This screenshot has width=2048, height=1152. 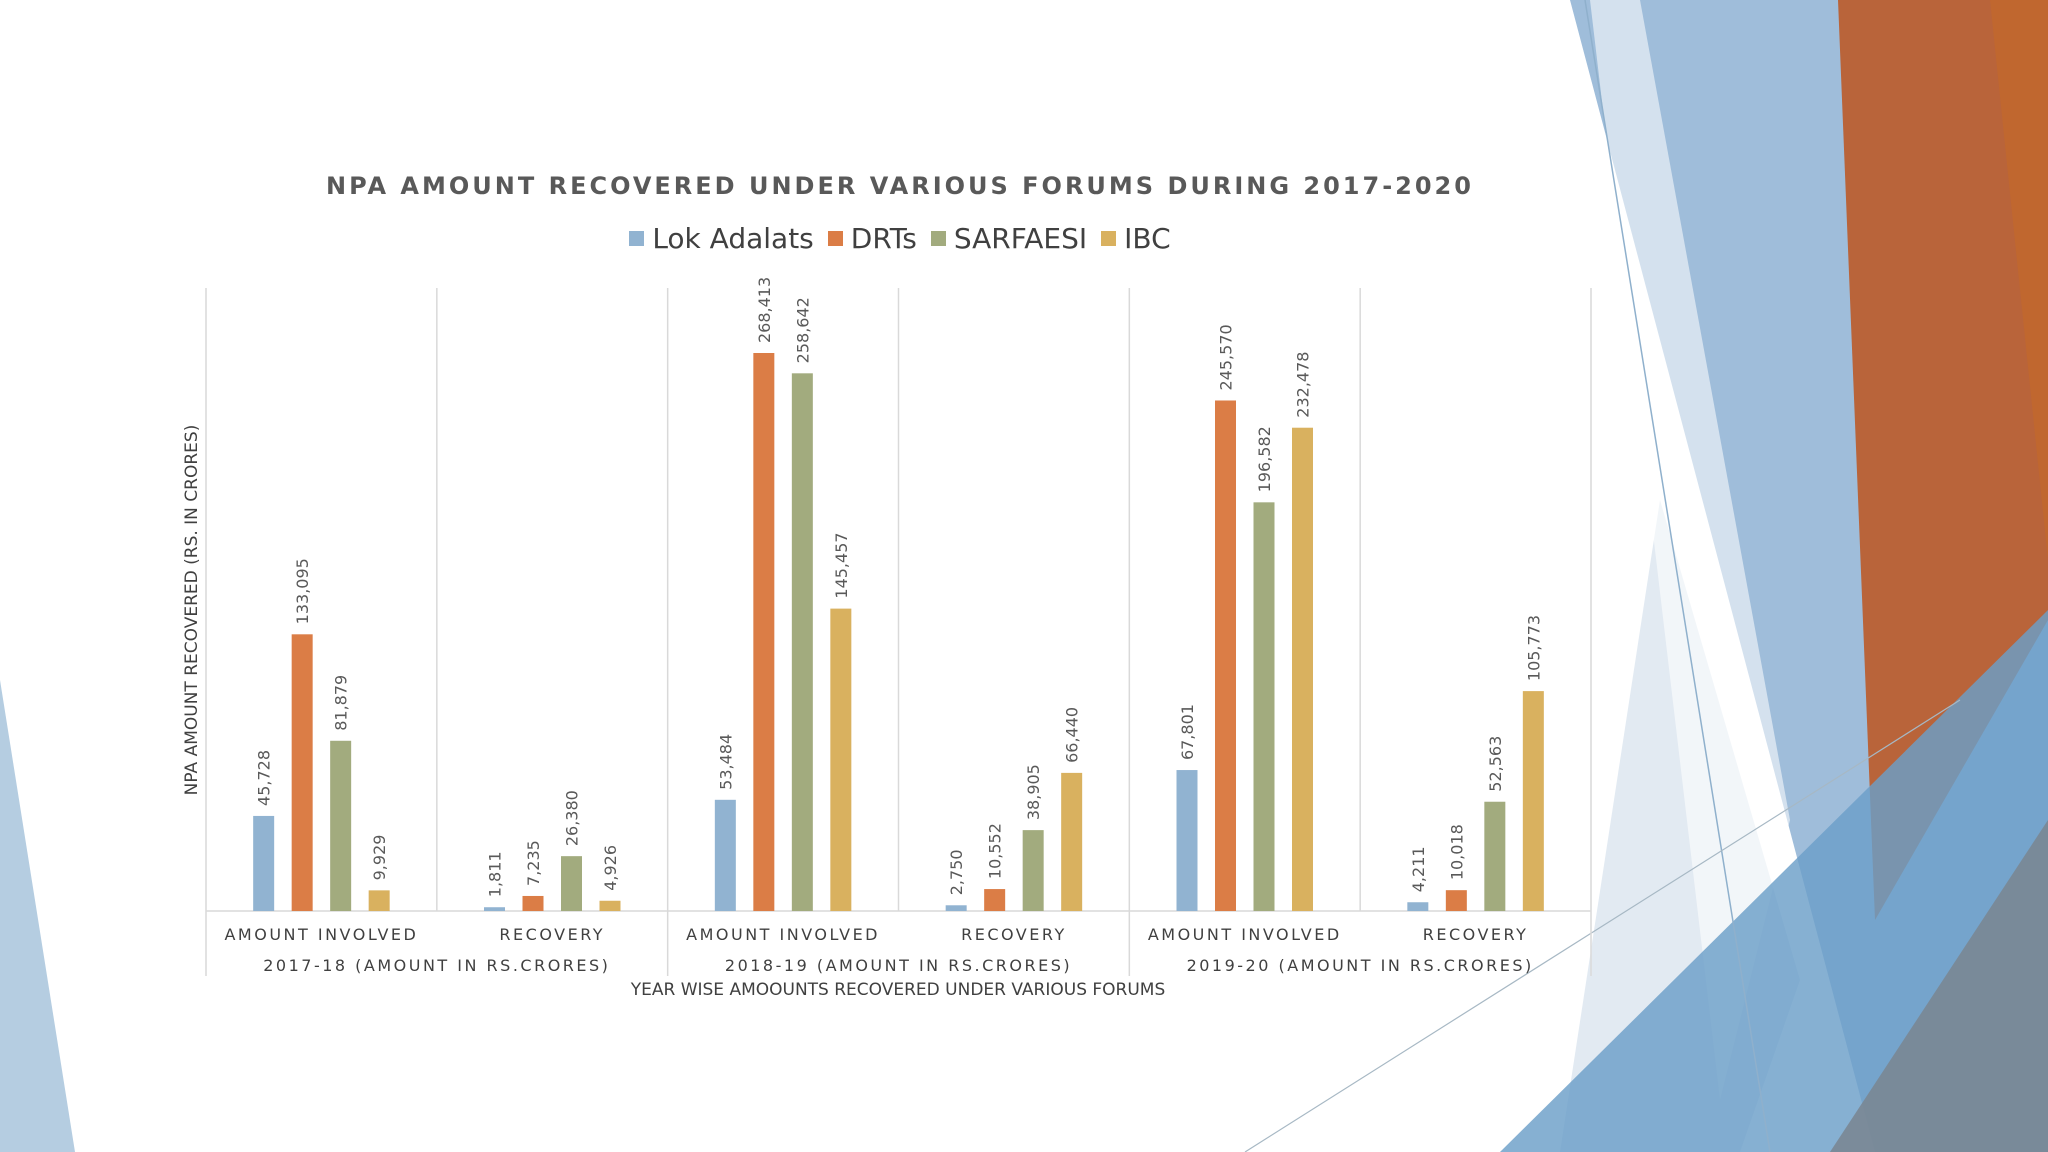 What do you see at coordinates (192, 610) in the screenshot?
I see `y-axis-title: NPA AMOUNT RECOVERED (RS. IN CRORES)` at bounding box center [192, 610].